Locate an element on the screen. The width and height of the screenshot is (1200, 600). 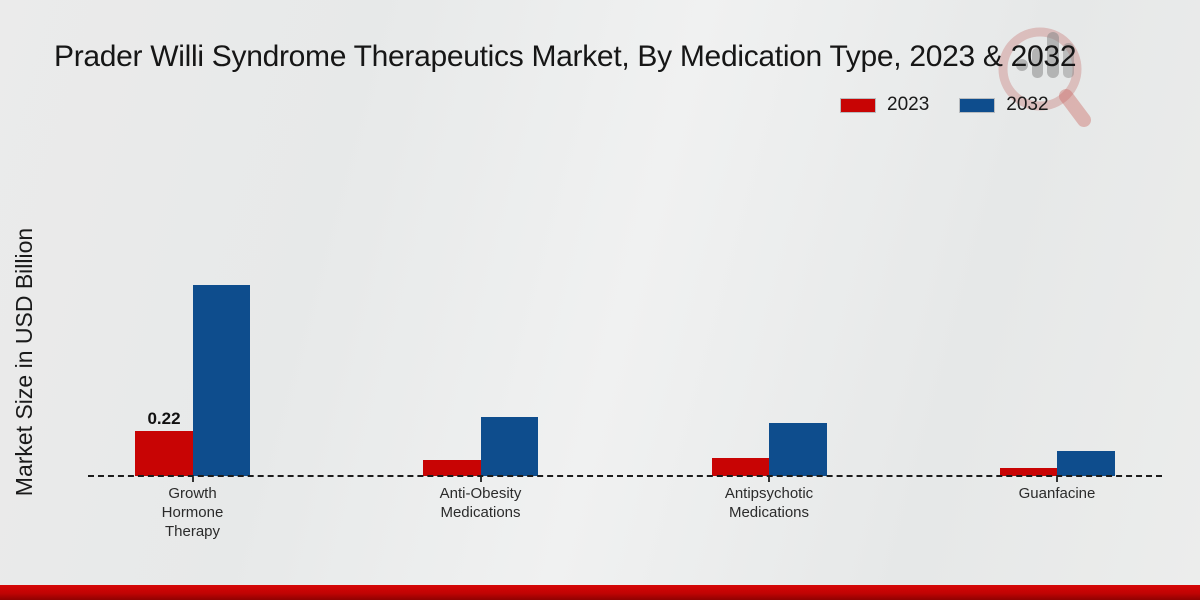
legend-label: 2023 is located at coordinates (908, 104).